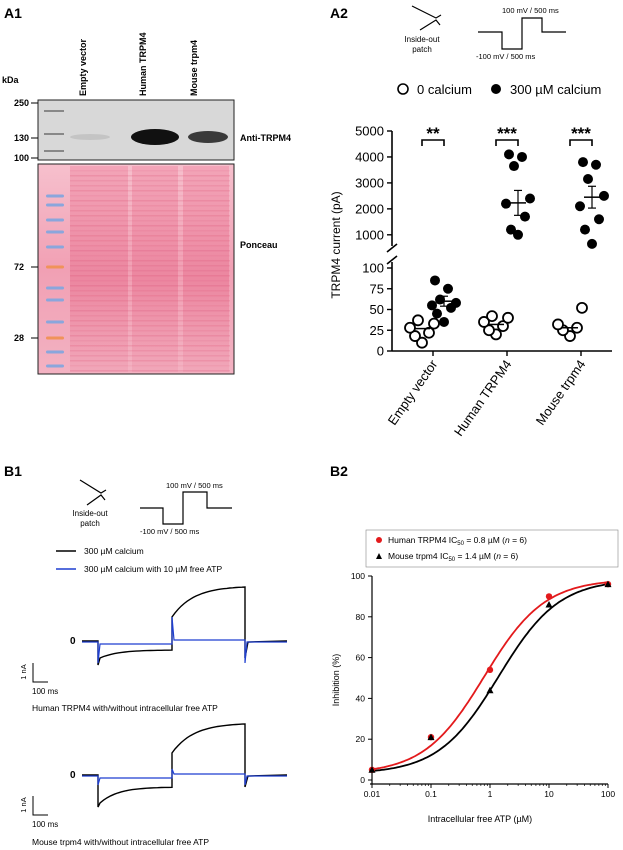  What do you see at coordinates (185, 765) in the screenshot?
I see `trace-300-calcium` at bounding box center [185, 765].